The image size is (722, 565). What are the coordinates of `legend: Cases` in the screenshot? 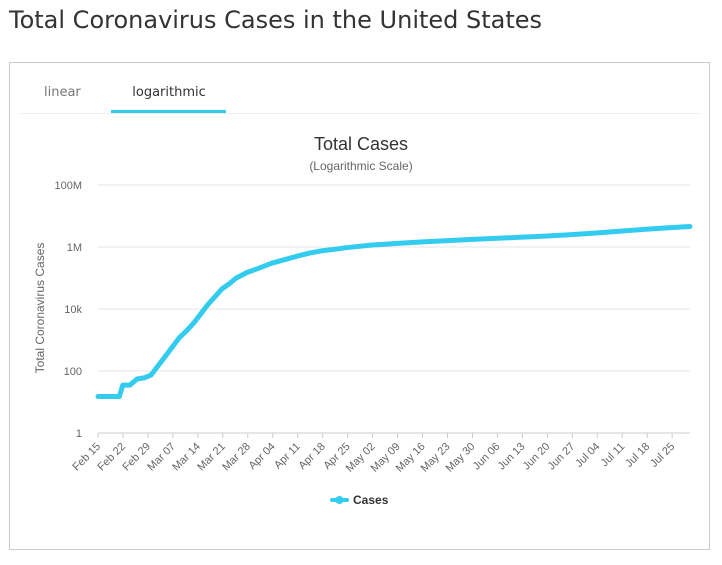 It's located at (359, 500).